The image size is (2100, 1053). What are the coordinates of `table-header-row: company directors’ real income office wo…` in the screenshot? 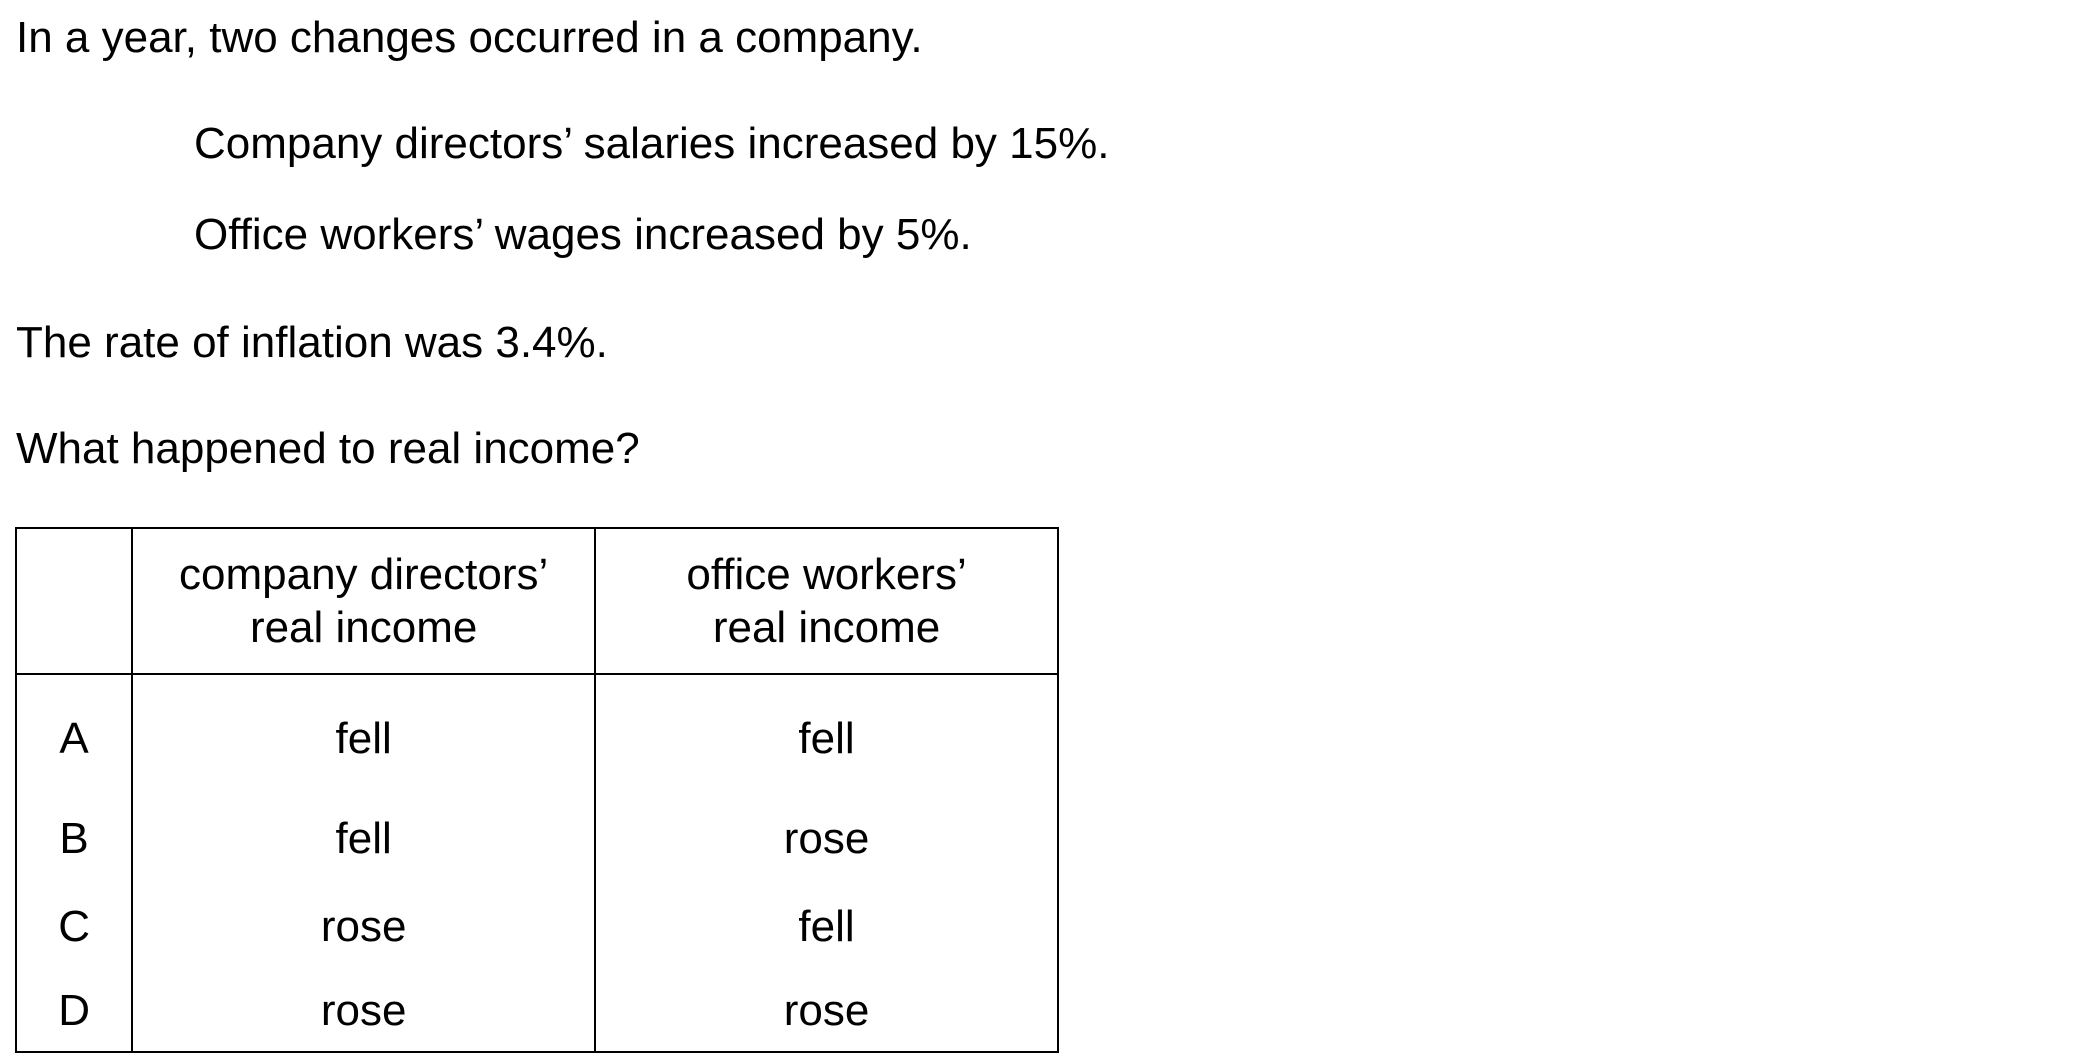 It's located at (537, 601).